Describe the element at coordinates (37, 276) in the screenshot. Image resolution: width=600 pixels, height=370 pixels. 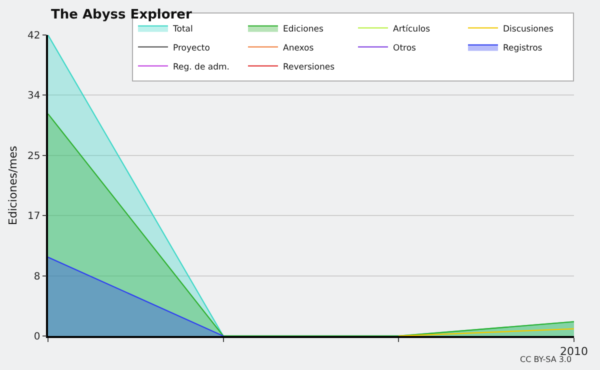
I see `y-tick-label: 8` at that location.